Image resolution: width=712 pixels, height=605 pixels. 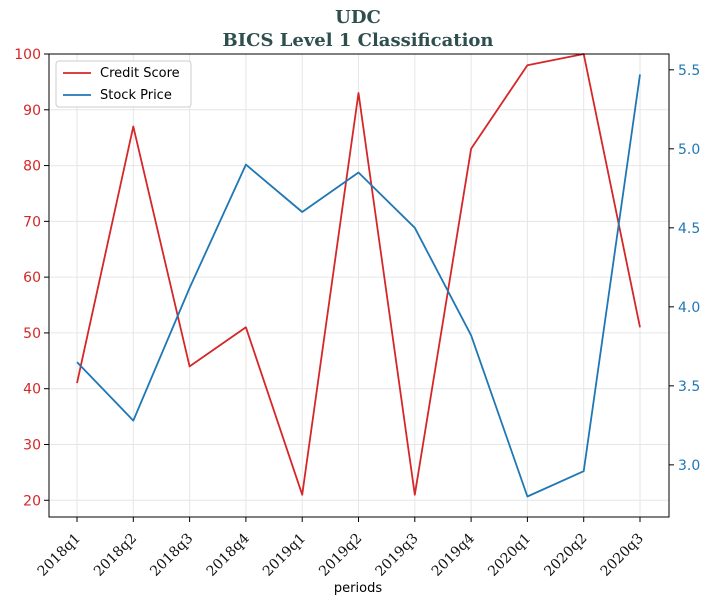 I want to click on right-tick-label: 4.5, so click(x=689, y=229).